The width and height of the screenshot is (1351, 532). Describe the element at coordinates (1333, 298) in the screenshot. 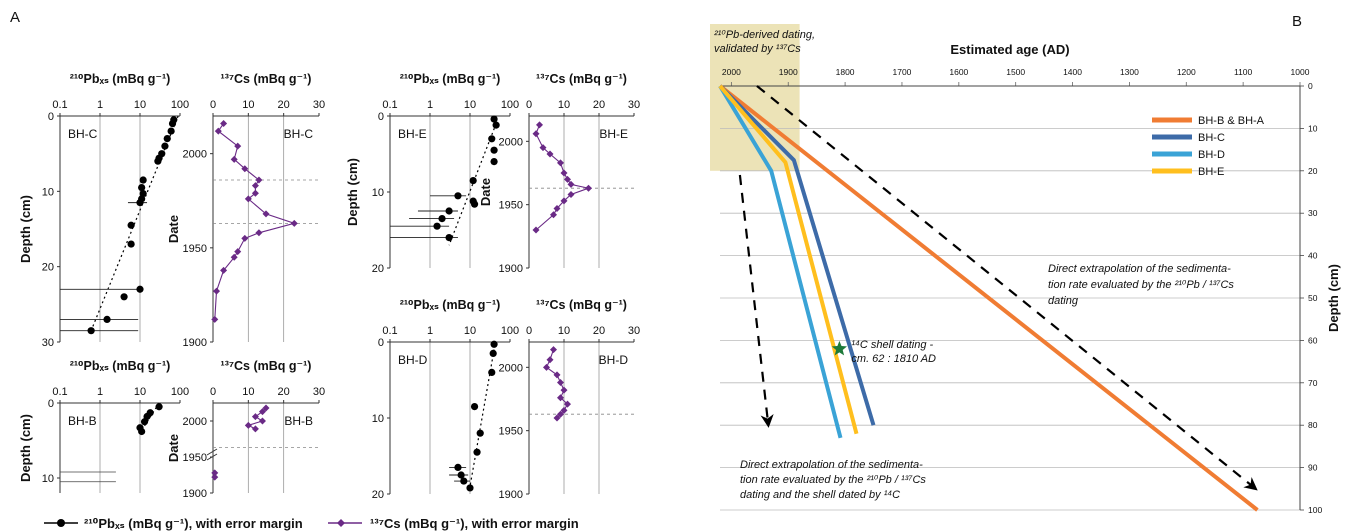

I see `depth-axis-label: Depth (cm)` at that location.